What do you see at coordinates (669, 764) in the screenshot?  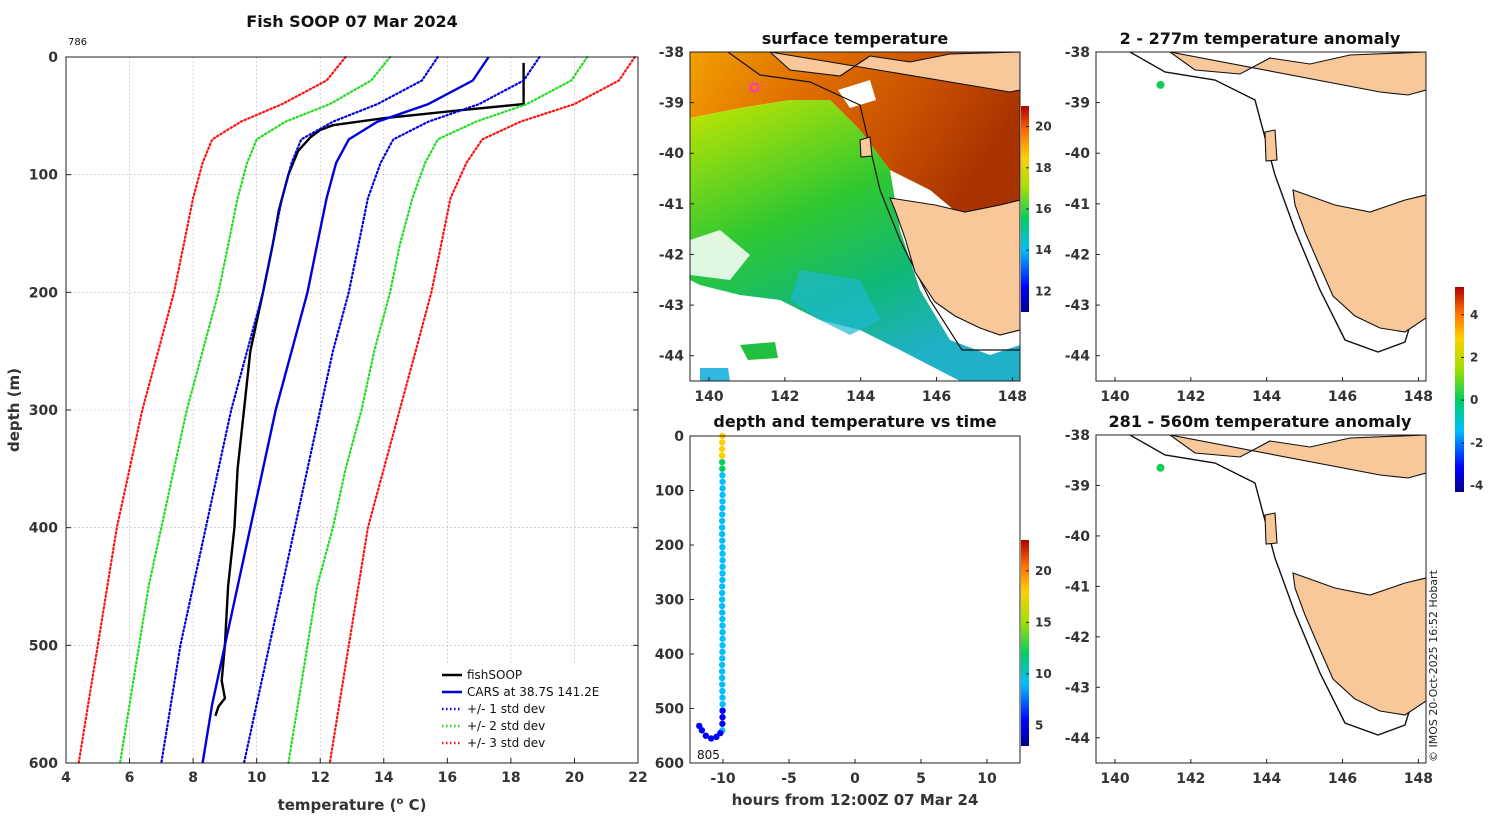 I see `time-ytick-label: 600` at bounding box center [669, 764].